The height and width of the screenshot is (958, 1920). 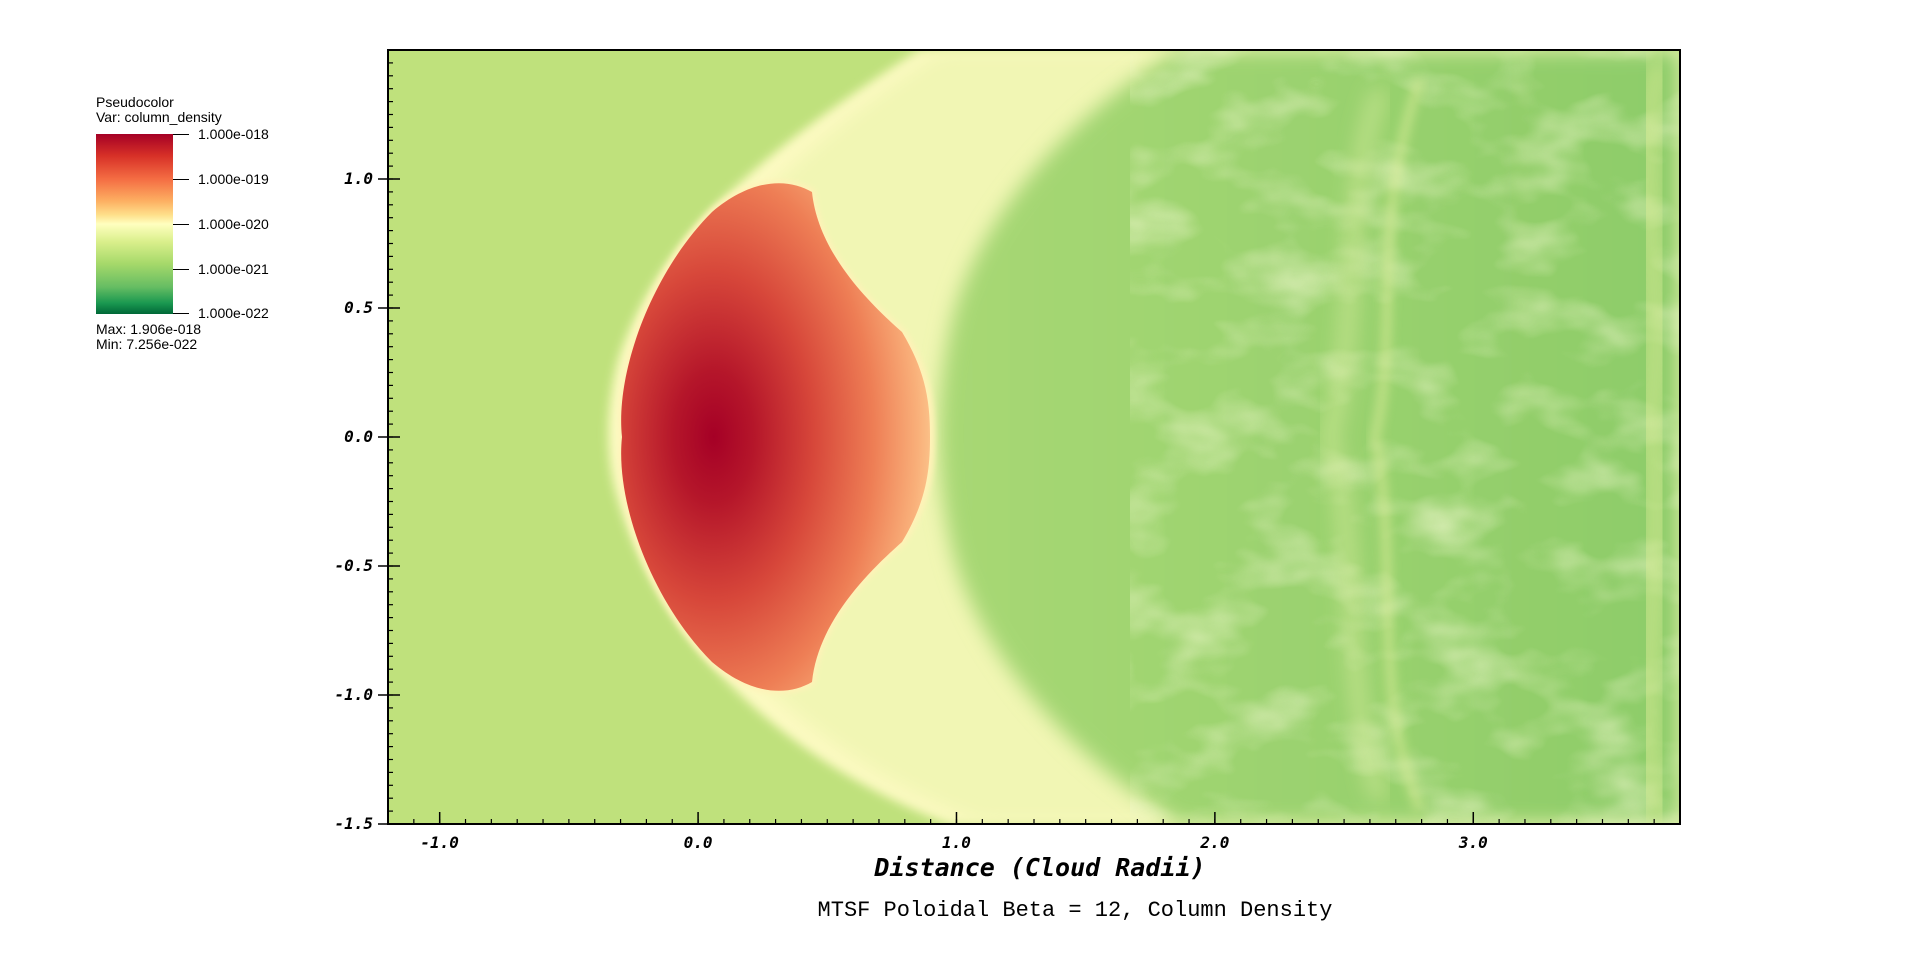 I want to click on legend-variable: Var: column_density, so click(x=159, y=117).